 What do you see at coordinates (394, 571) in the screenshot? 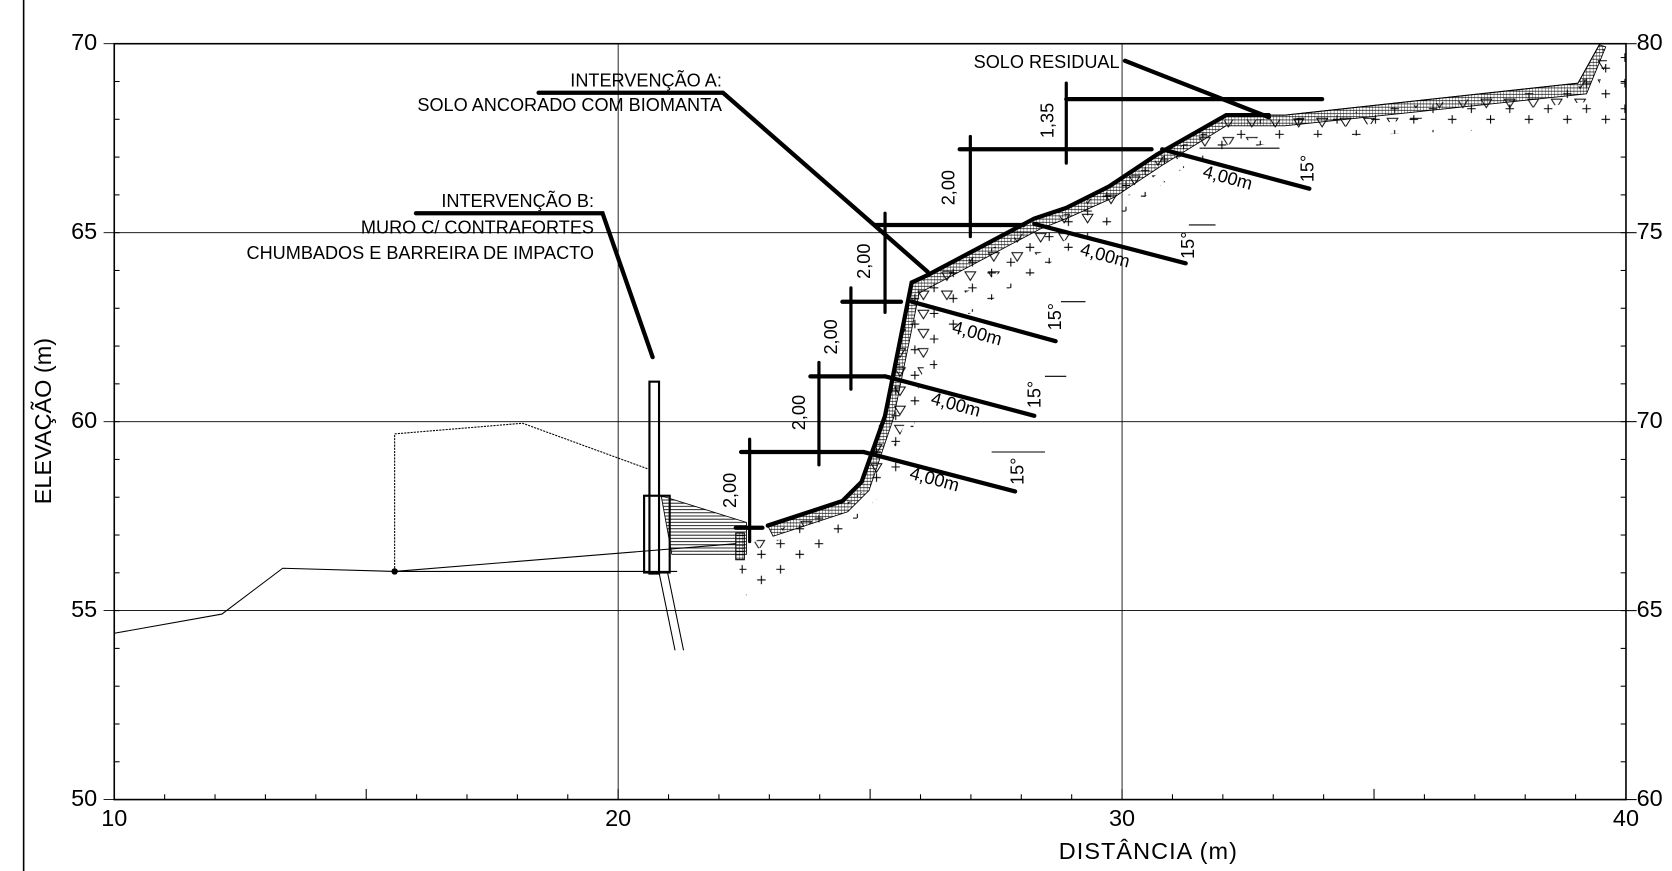
I see `point` at bounding box center [394, 571].